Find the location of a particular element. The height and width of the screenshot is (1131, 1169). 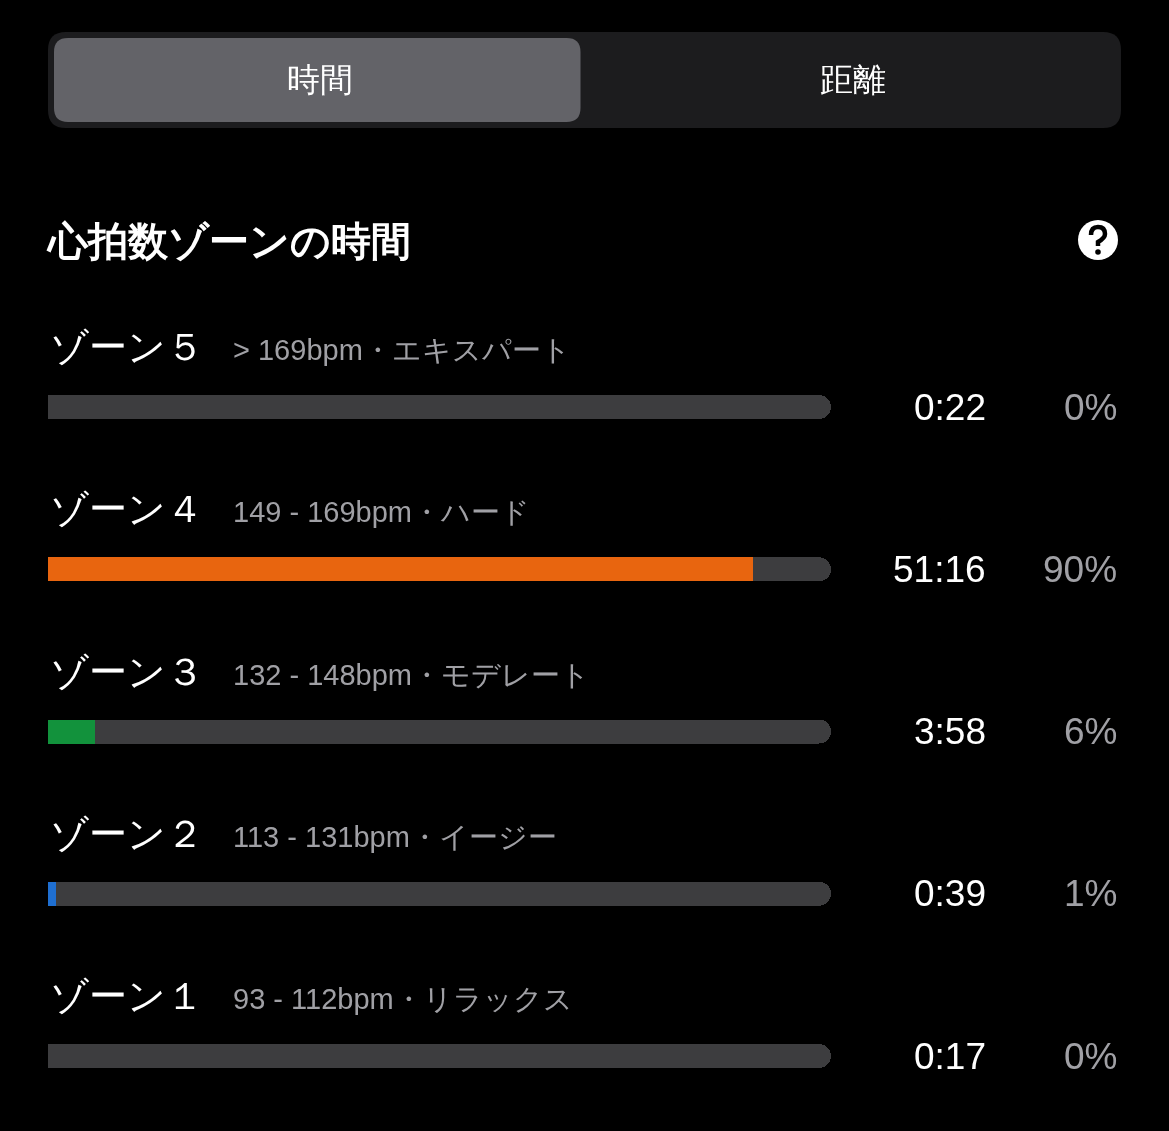

text: 51:16 is located at coordinates (939, 569).